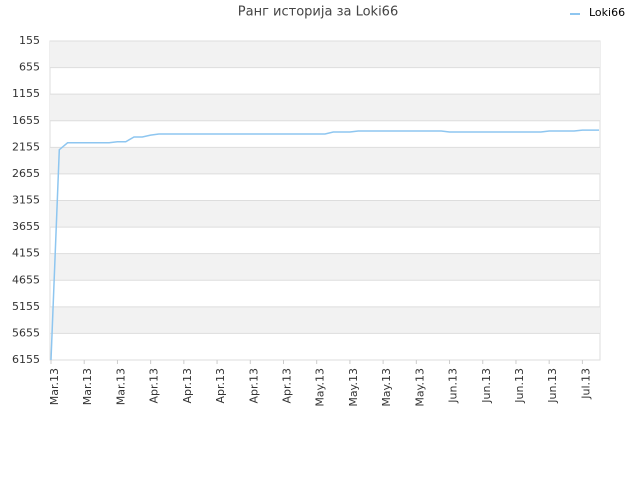 This screenshot has width=640, height=484. What do you see at coordinates (26, 146) in the screenshot?
I see `y-tick-label: 2155` at bounding box center [26, 146].